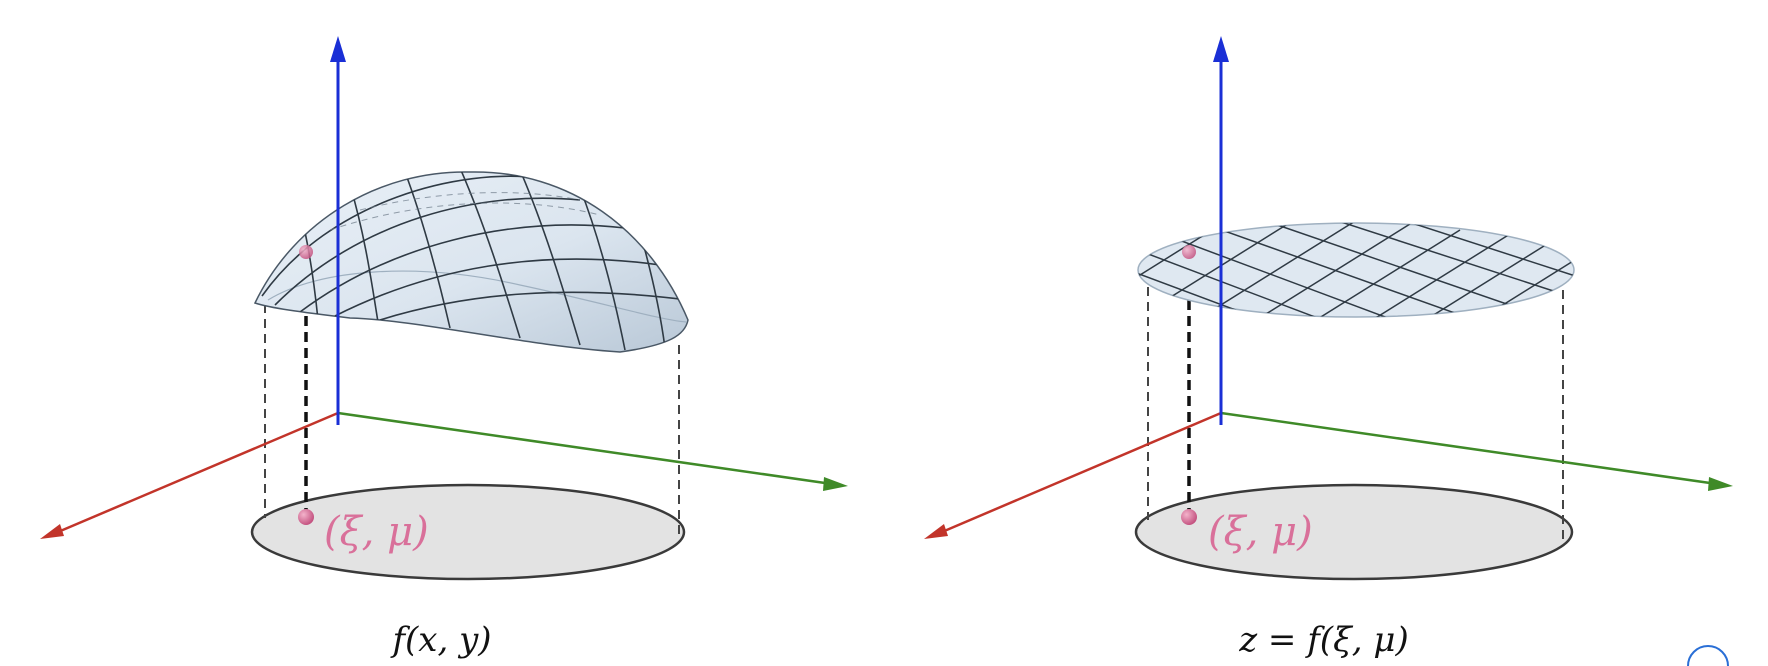 Image resolution: width=1768 pixels, height=666 pixels. What do you see at coordinates (1356, 270) in the screenshot?
I see `flat-surface` at bounding box center [1356, 270].